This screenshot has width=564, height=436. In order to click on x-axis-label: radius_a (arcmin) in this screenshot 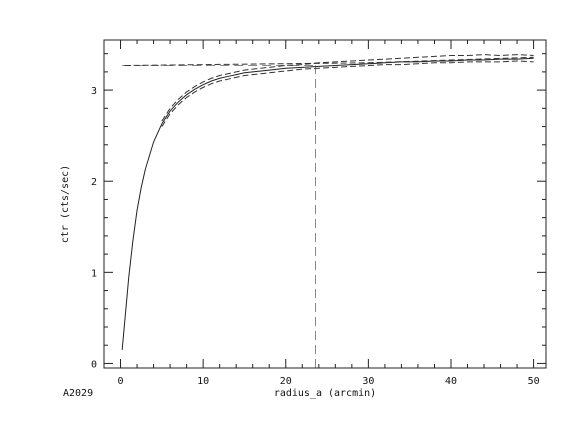, I will do `click(325, 393)`.